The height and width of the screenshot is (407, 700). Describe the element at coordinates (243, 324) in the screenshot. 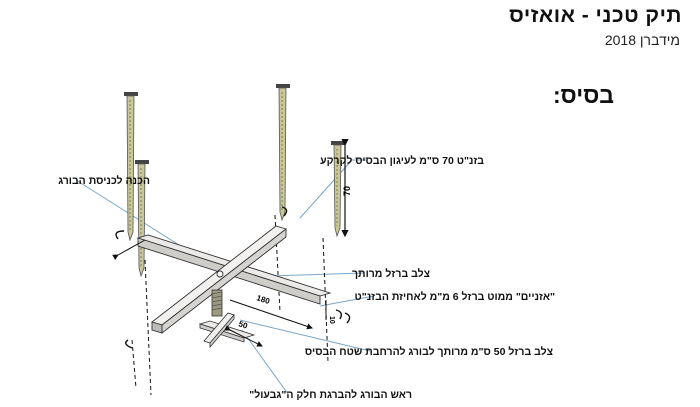

I see `small-cross-width-value: 50` at that location.